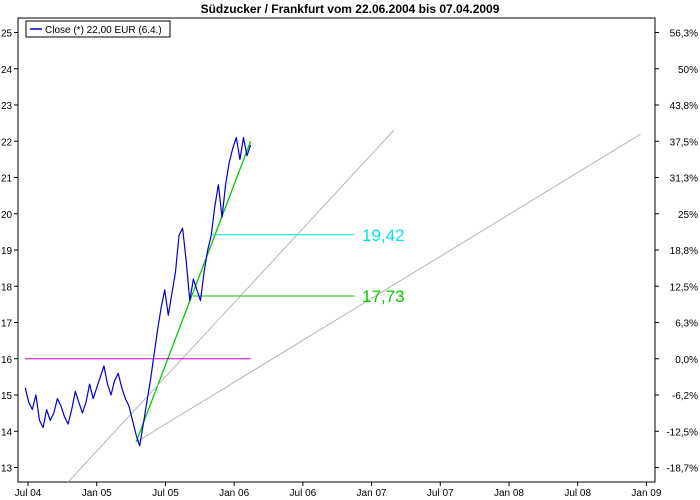  I want to click on y-tick-label-left: 13, so click(7, 469).